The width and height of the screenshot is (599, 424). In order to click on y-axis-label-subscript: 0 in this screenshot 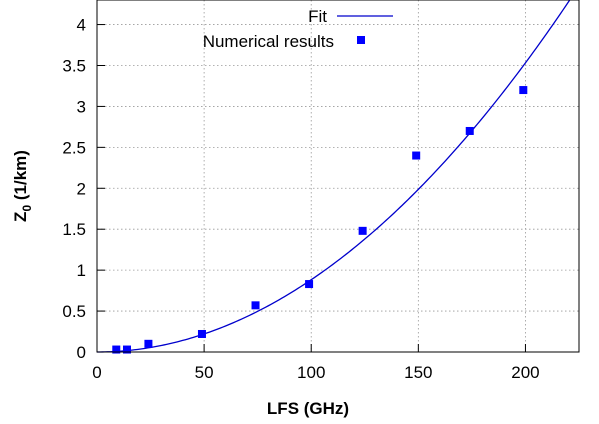, I will do `click(27, 208)`.